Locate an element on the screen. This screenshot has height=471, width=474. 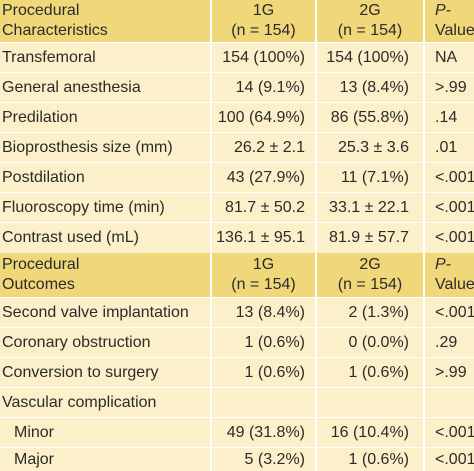
row-p-value is located at coordinates (448, 402).